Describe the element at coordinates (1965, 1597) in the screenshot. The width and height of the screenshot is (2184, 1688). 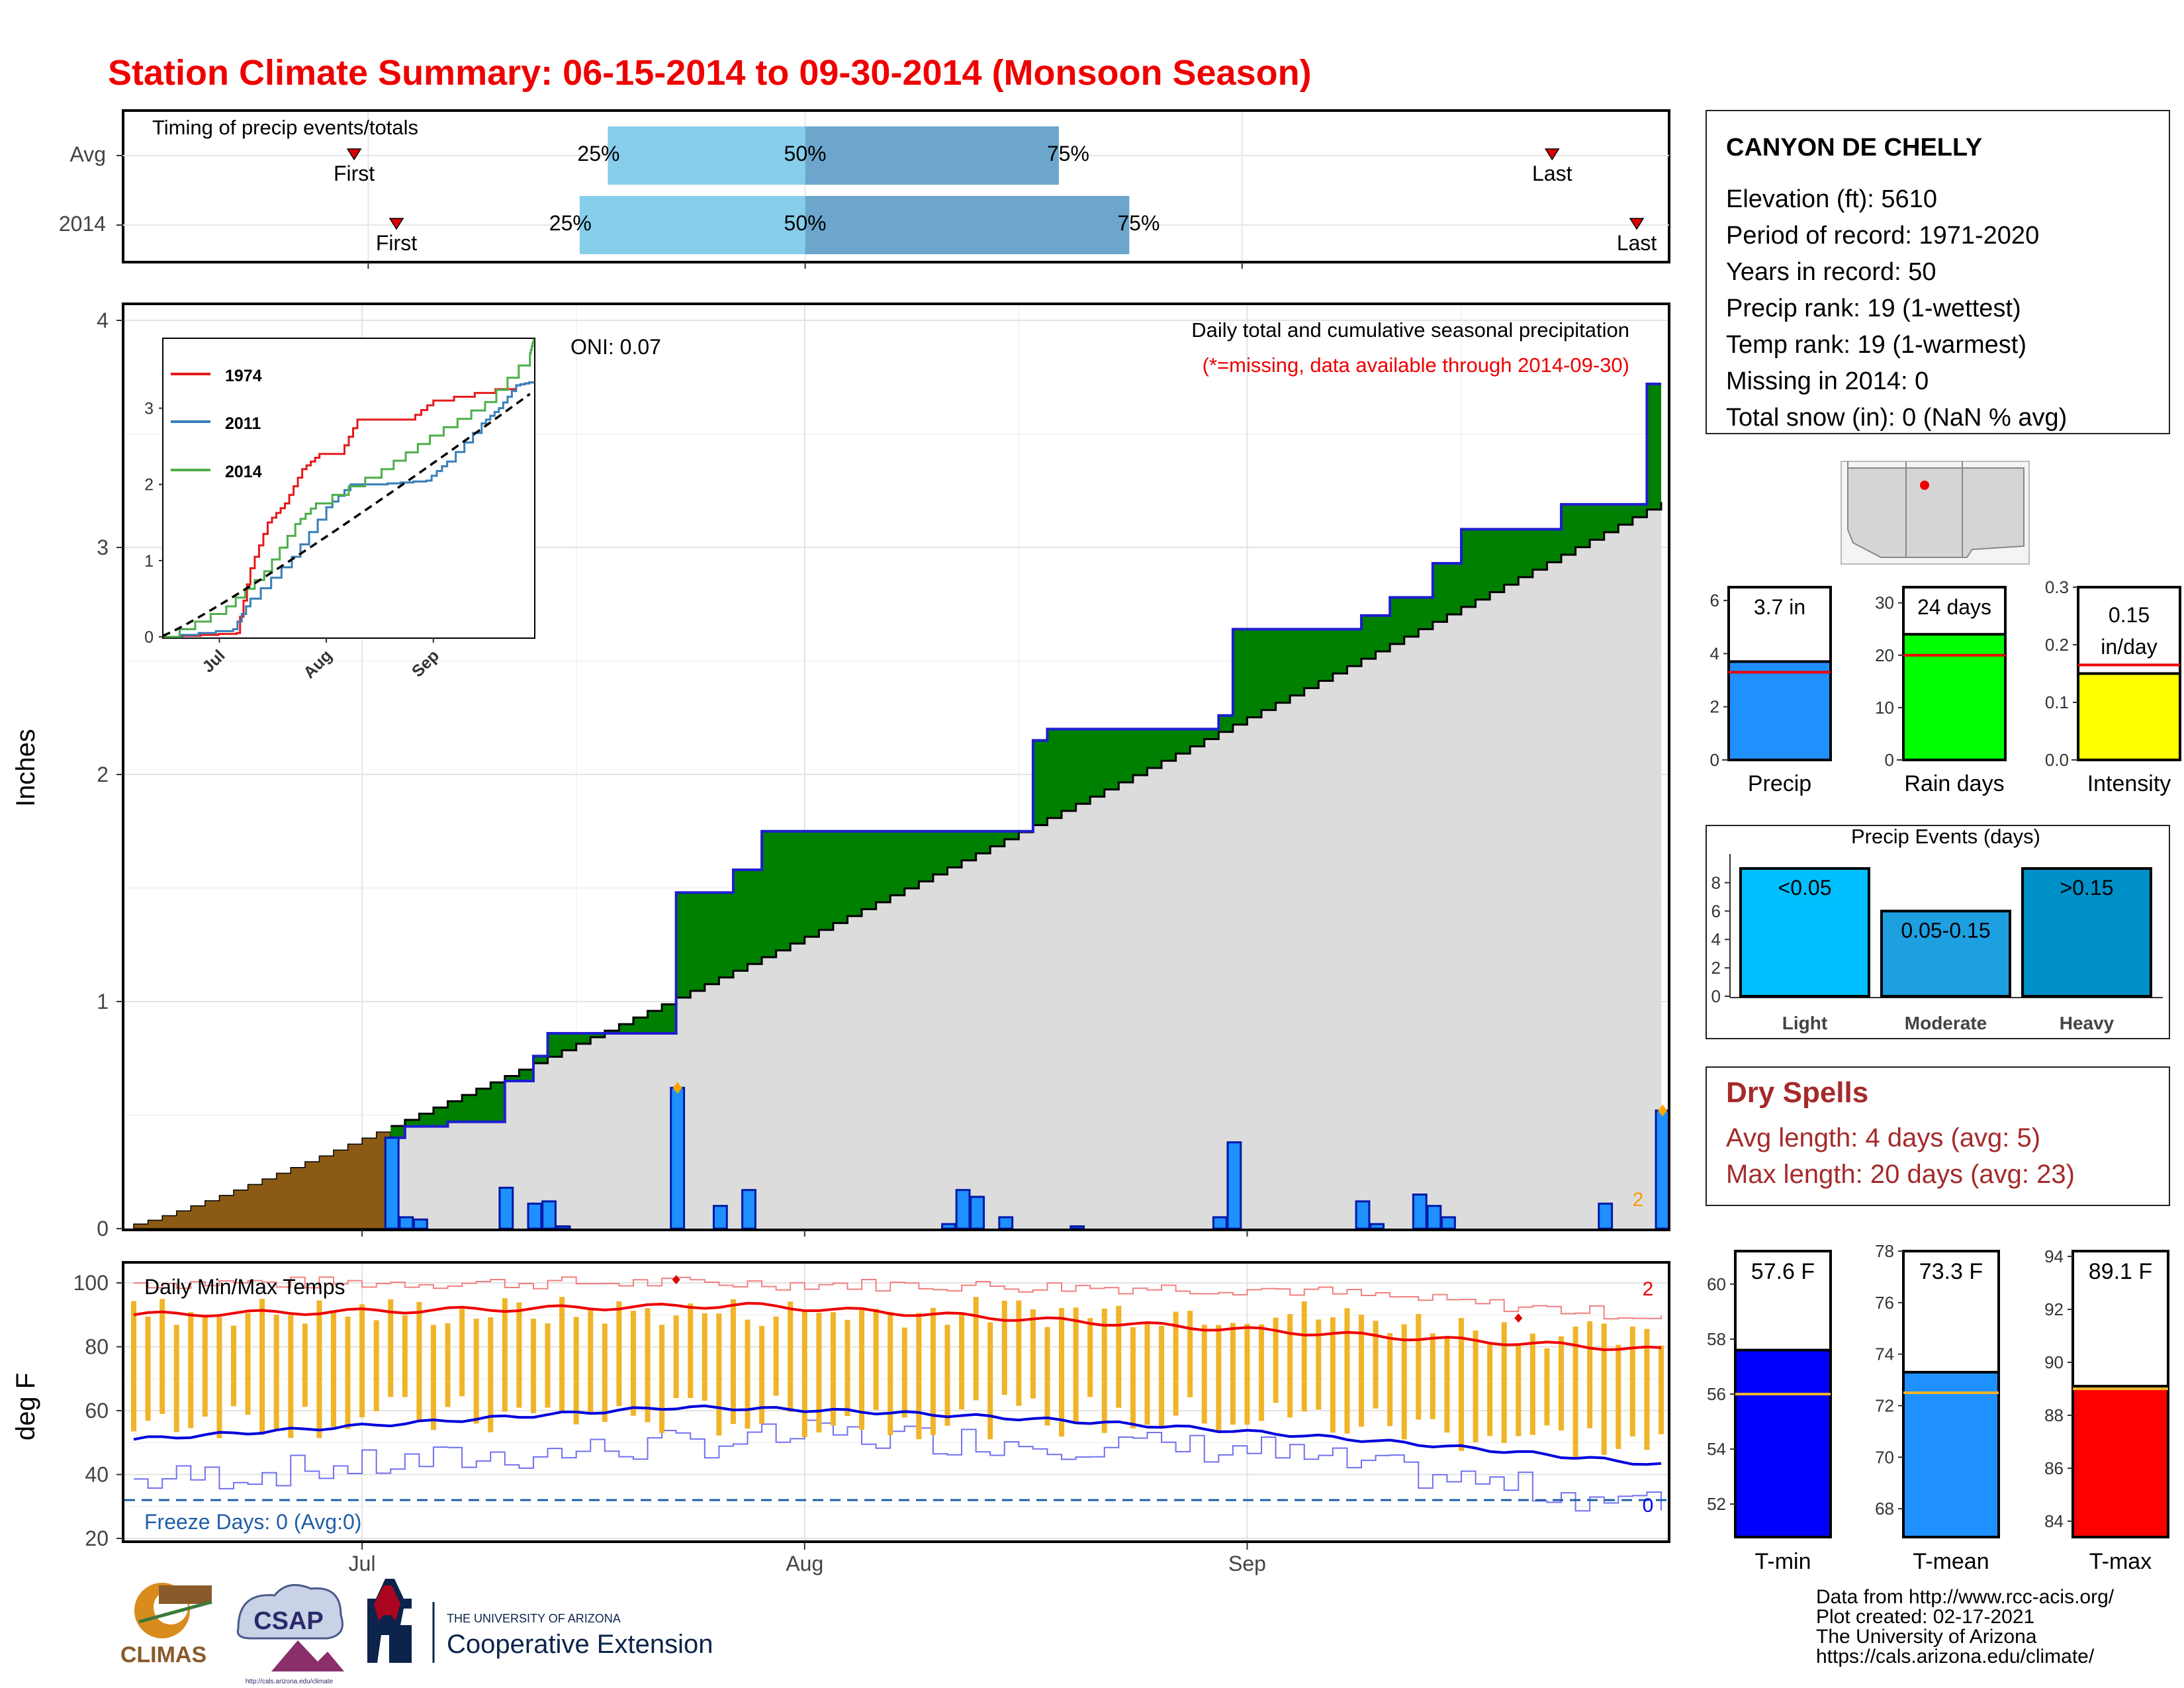
I see `credit-data-source: Data from http://www.rcc-acis.org/` at that location.